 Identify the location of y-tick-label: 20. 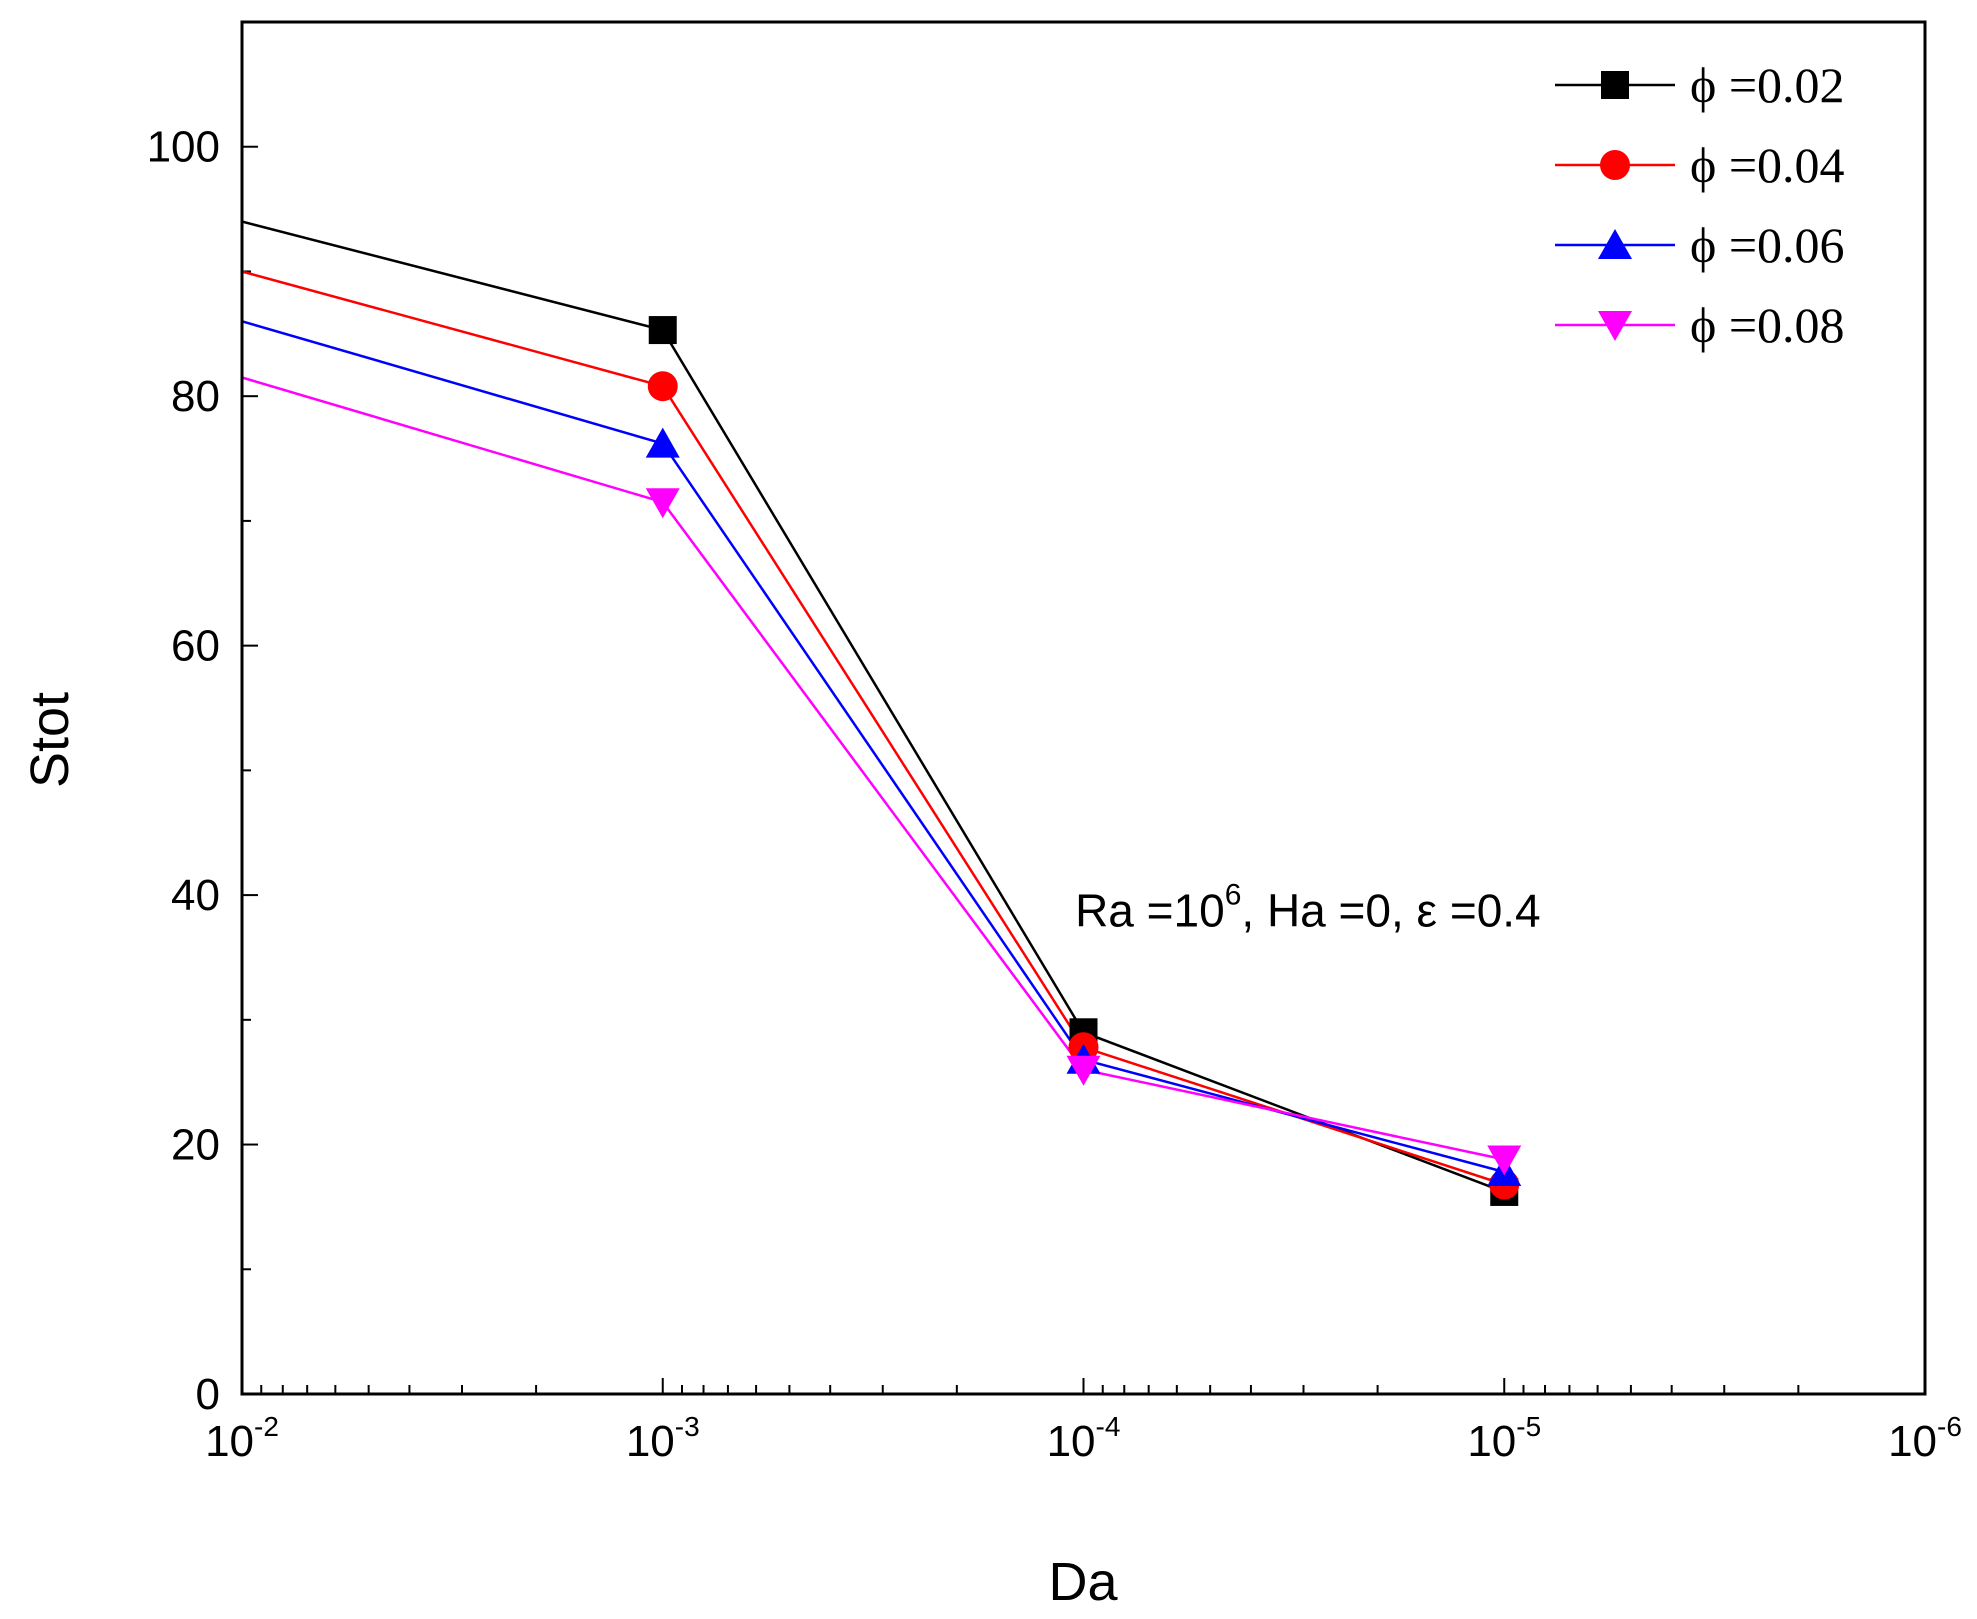
(195, 1145).